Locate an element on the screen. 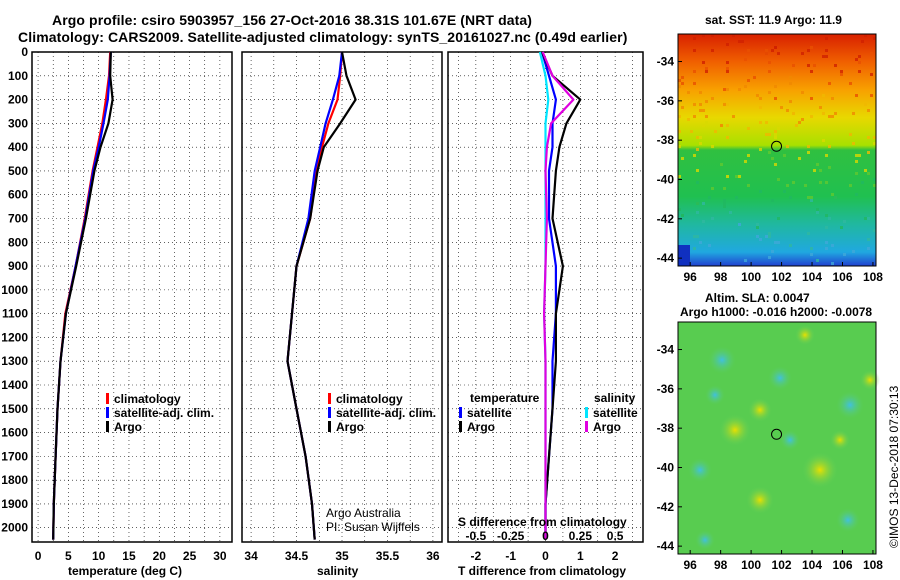 The image size is (900, 580). x-tick-label: 0 is located at coordinates (545, 556).